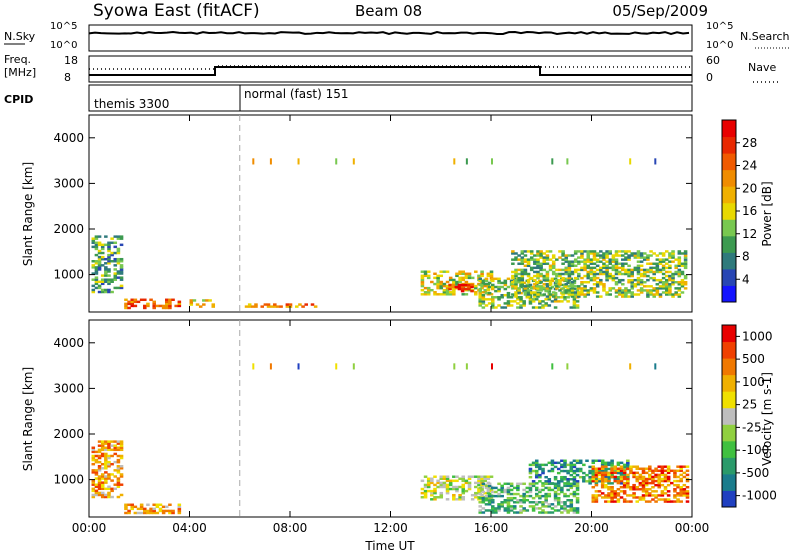  What do you see at coordinates (719, 26) in the screenshot?
I see `nsearch-tick-top: 10^5` at bounding box center [719, 26].